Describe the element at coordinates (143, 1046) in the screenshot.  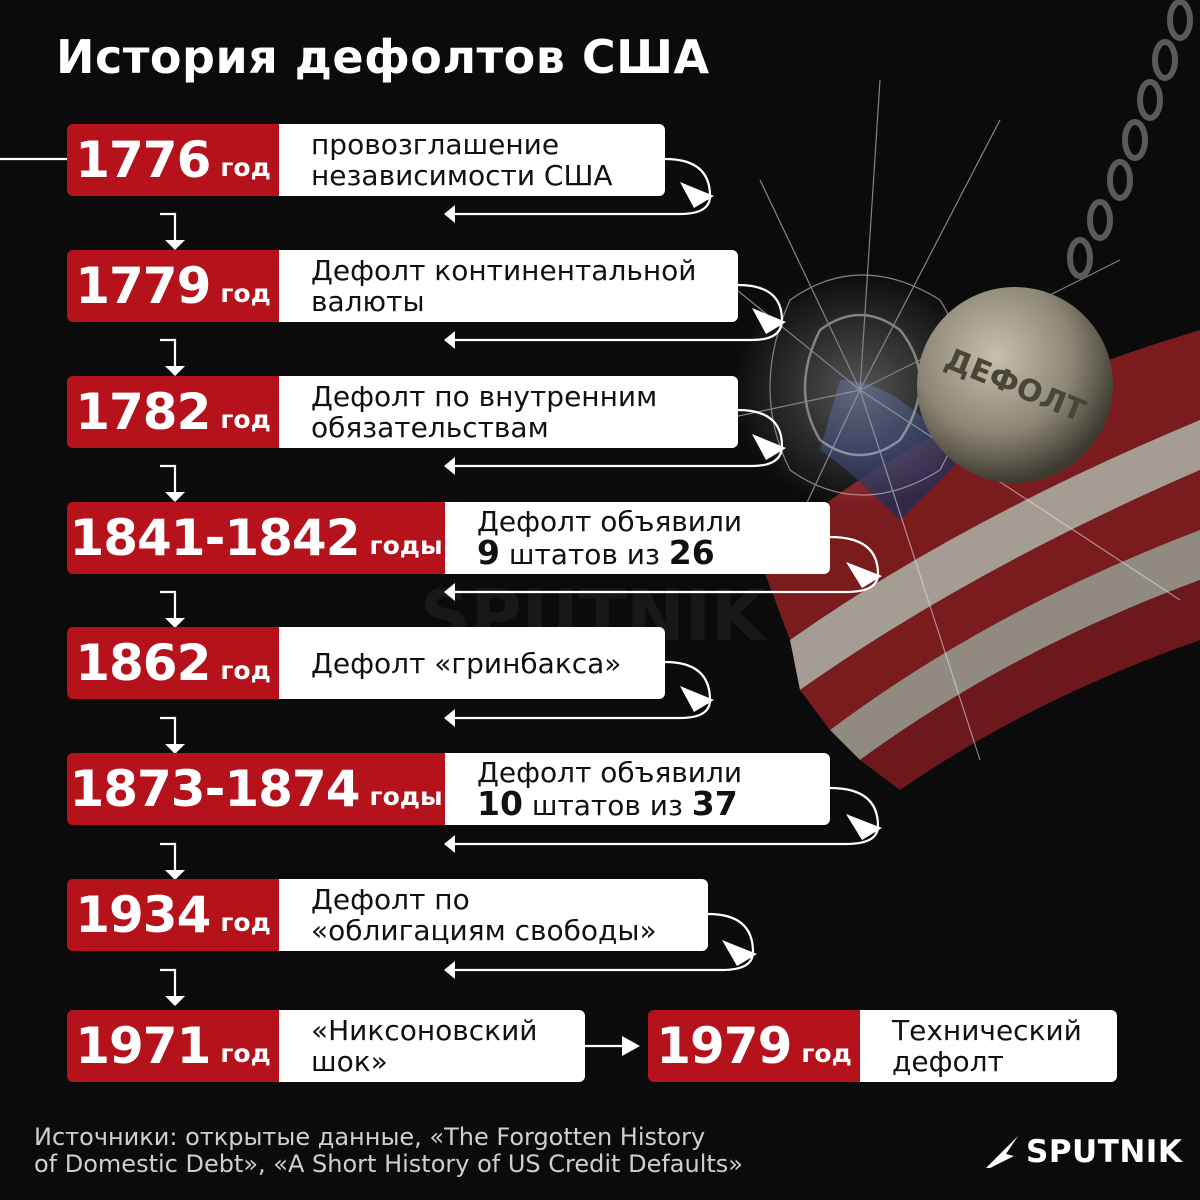
I see `year-value: 1971` at that location.